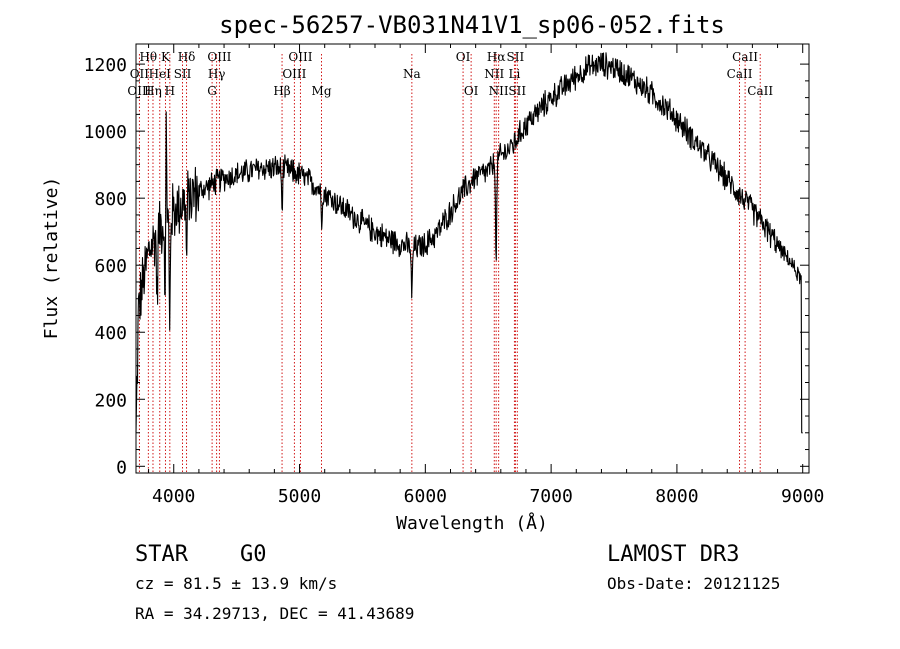  What do you see at coordinates (514, 74) in the screenshot?
I see `line-label: Li` at bounding box center [514, 74].